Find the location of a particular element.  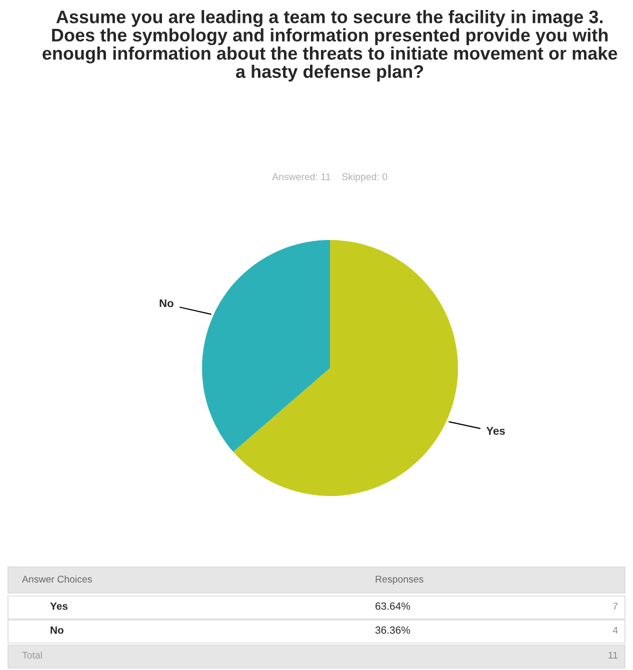

slice-label: No is located at coordinates (167, 303).